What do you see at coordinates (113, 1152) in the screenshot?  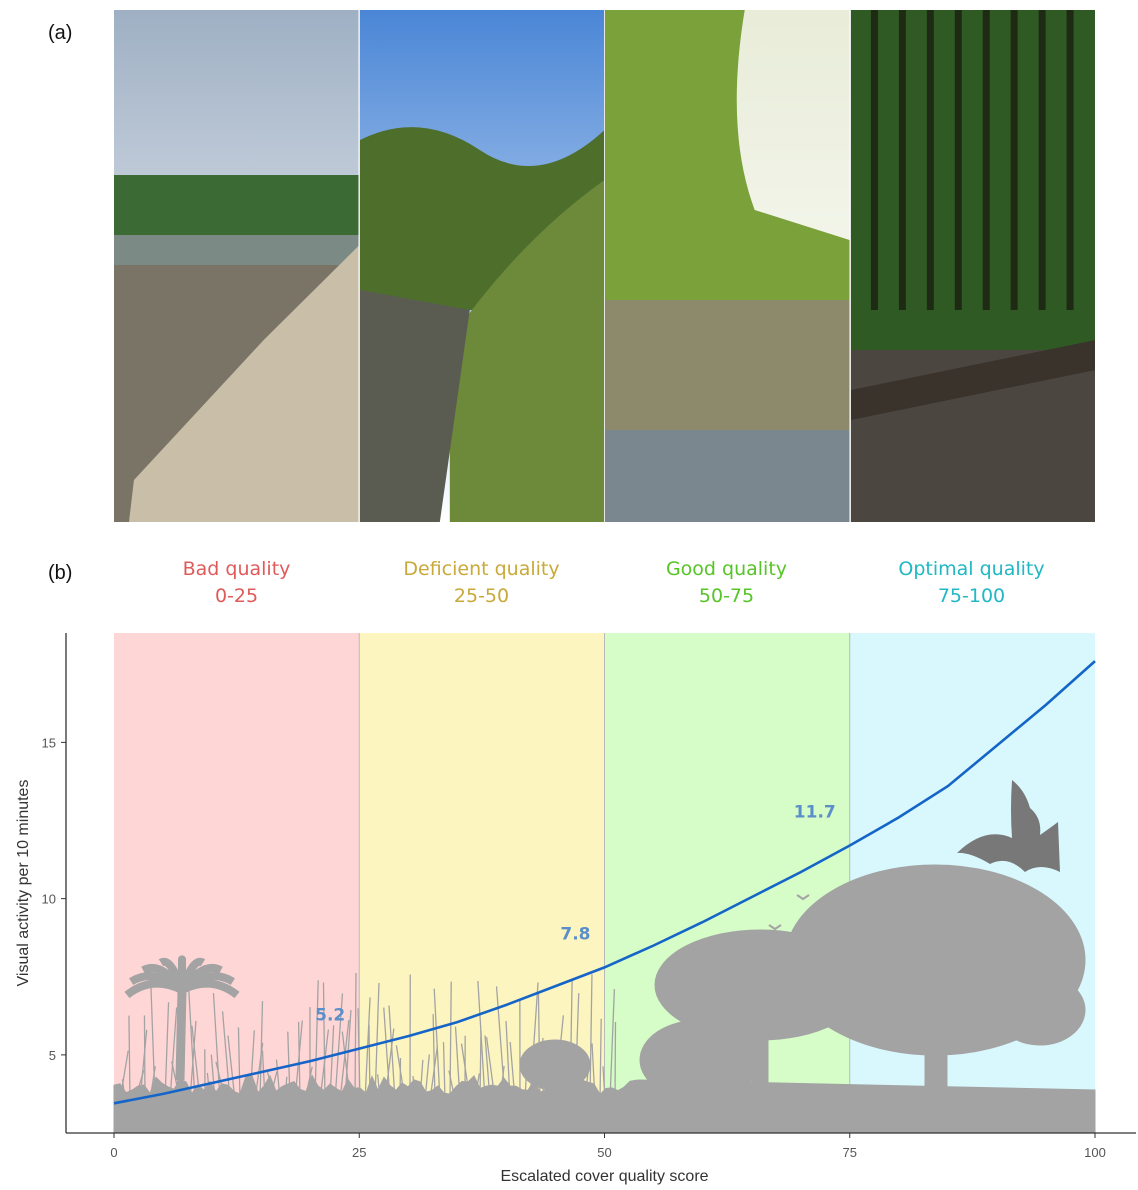 I see `x-tick-label: 0` at bounding box center [113, 1152].